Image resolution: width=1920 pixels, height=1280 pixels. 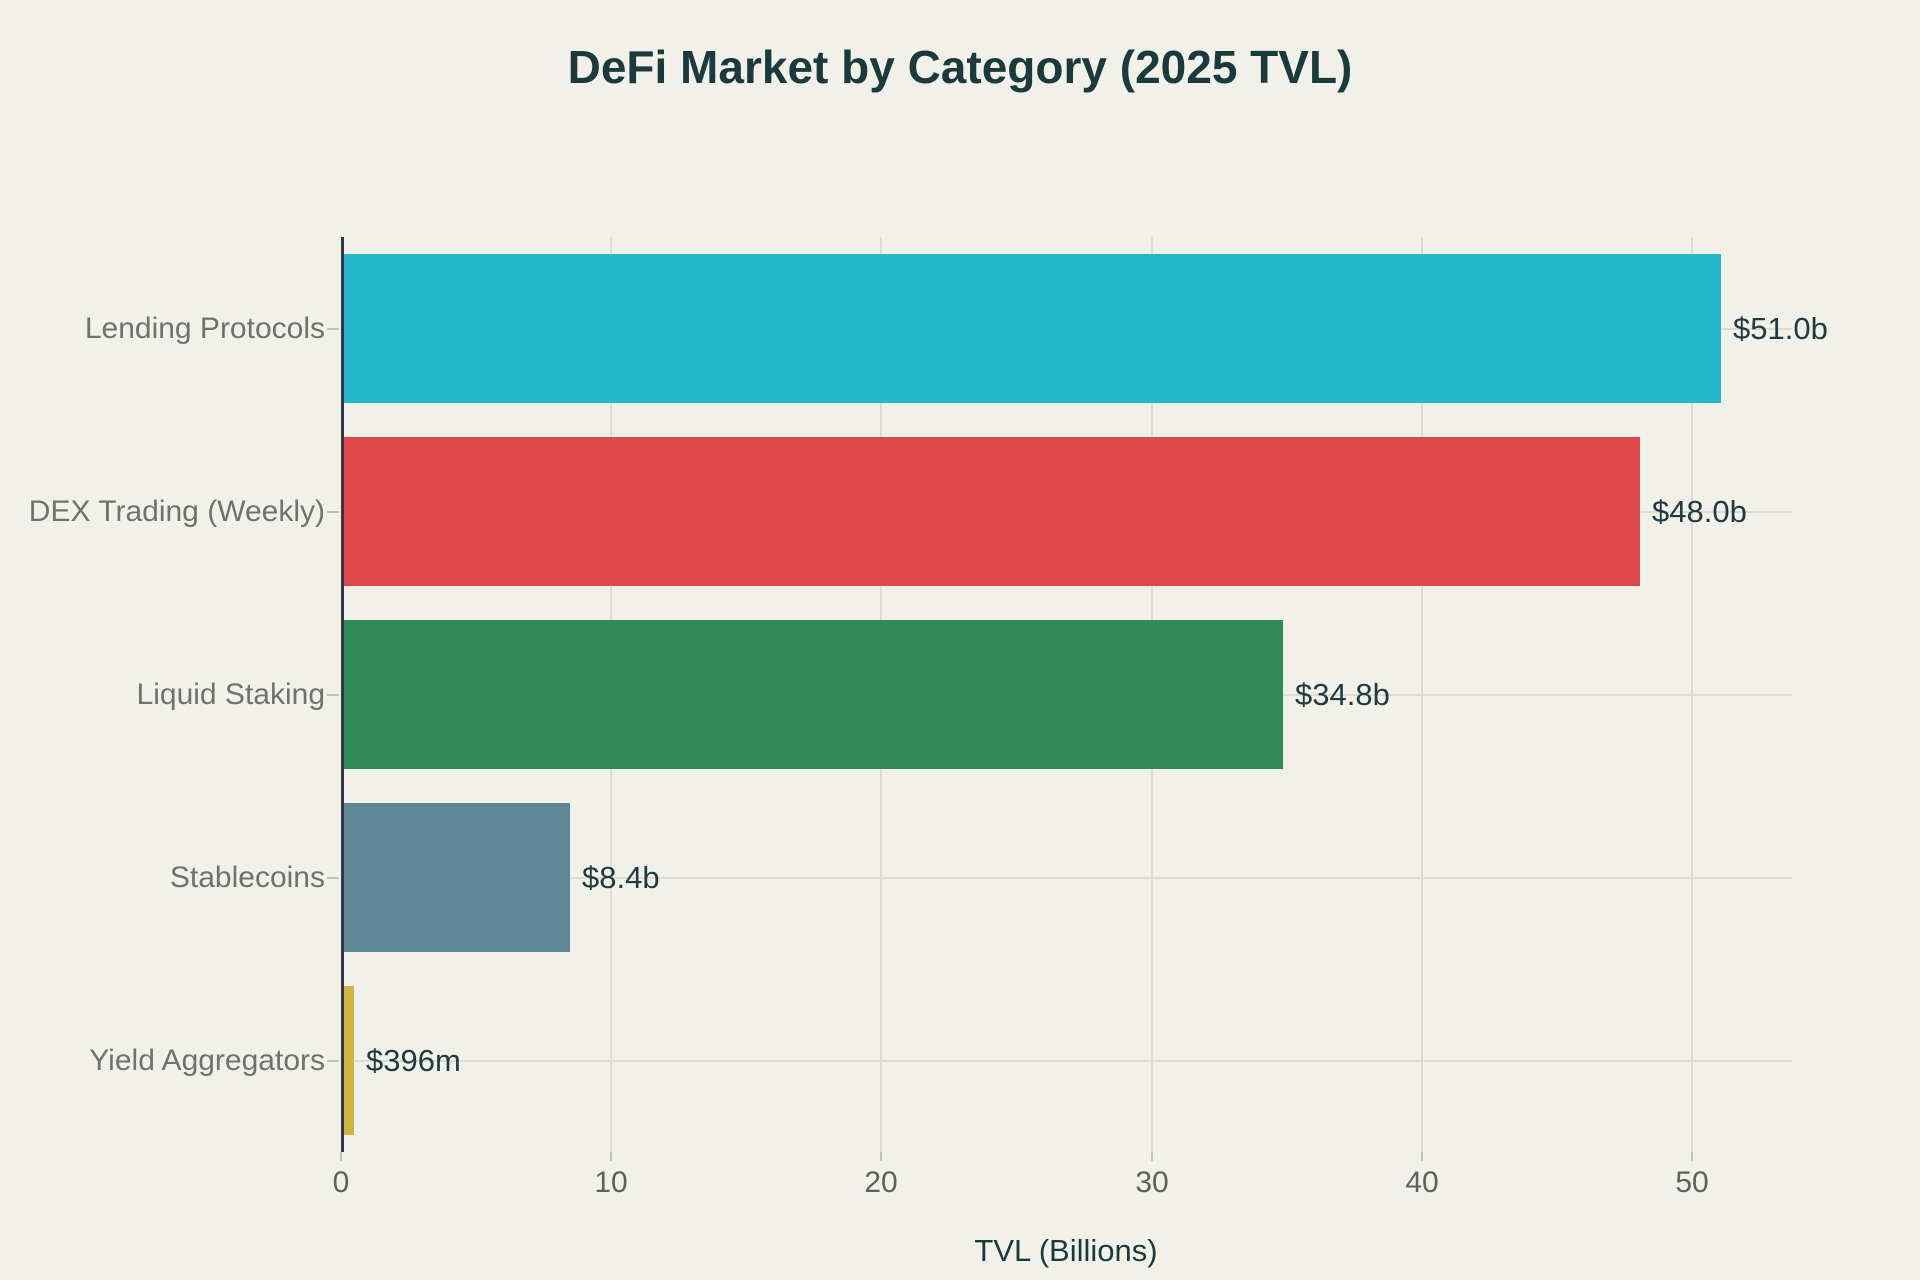 I want to click on x-tick-label: 50, so click(x=1692, y=1182).